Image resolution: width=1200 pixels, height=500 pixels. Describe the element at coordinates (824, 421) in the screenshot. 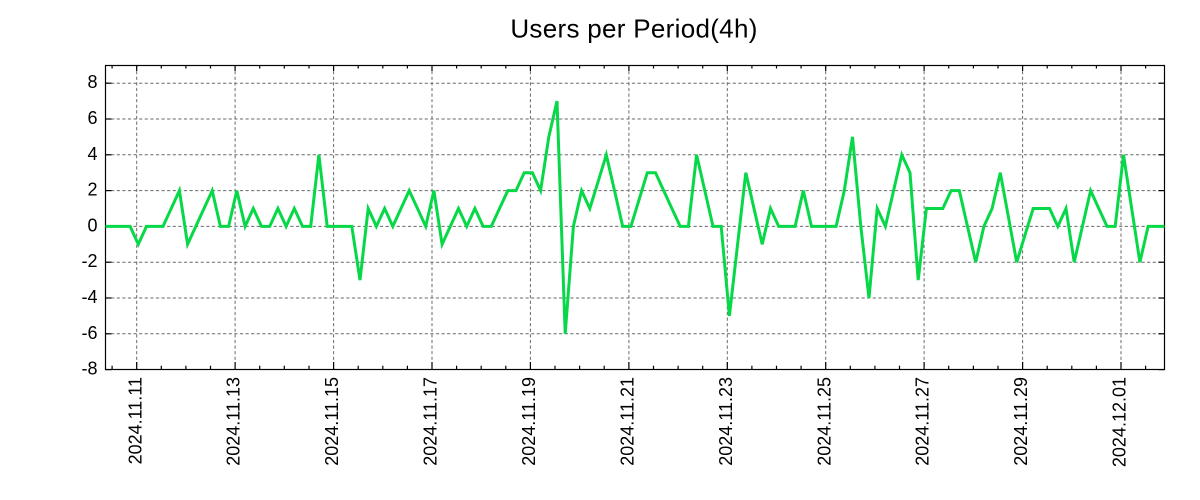

I see `svg-text: 2024.11.25` at that location.